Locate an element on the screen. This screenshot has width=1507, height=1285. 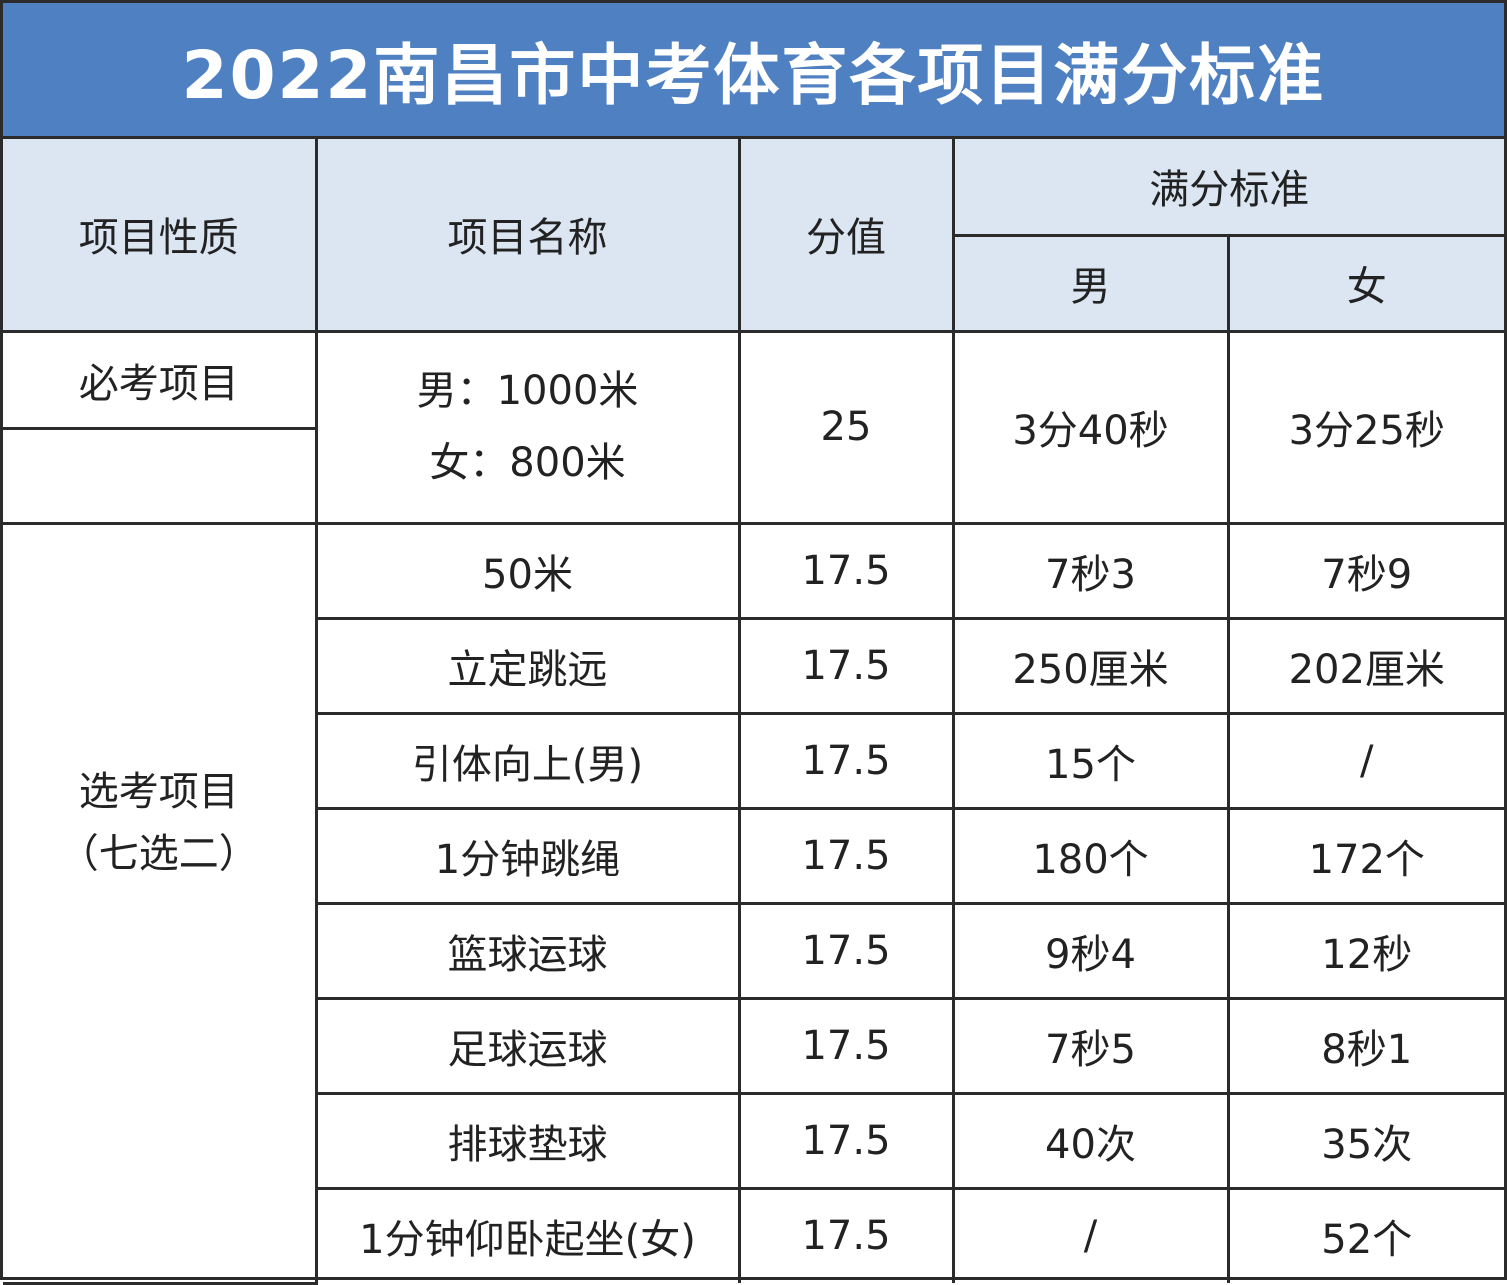
item-name-cell: 篮球运球 is located at coordinates (528, 950).